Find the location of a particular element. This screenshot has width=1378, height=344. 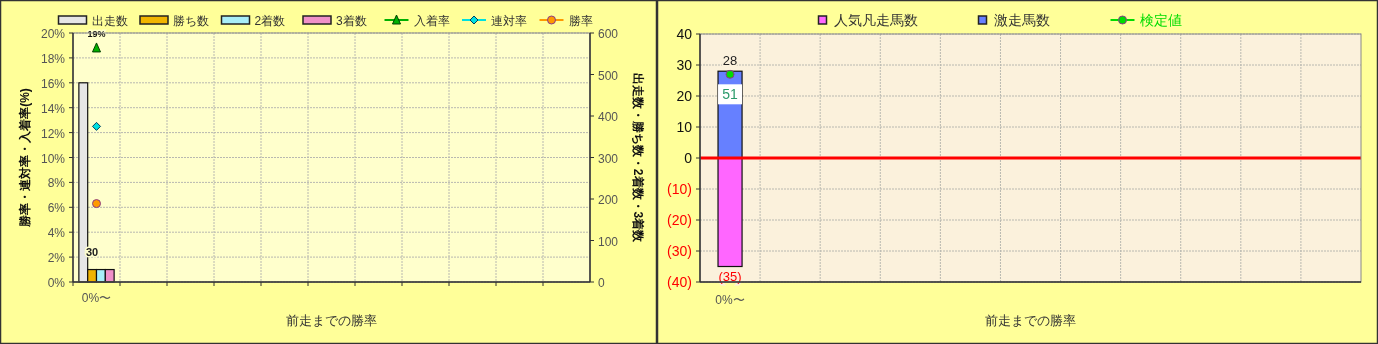

y-tick-label: 14% is located at coordinates (53, 108).